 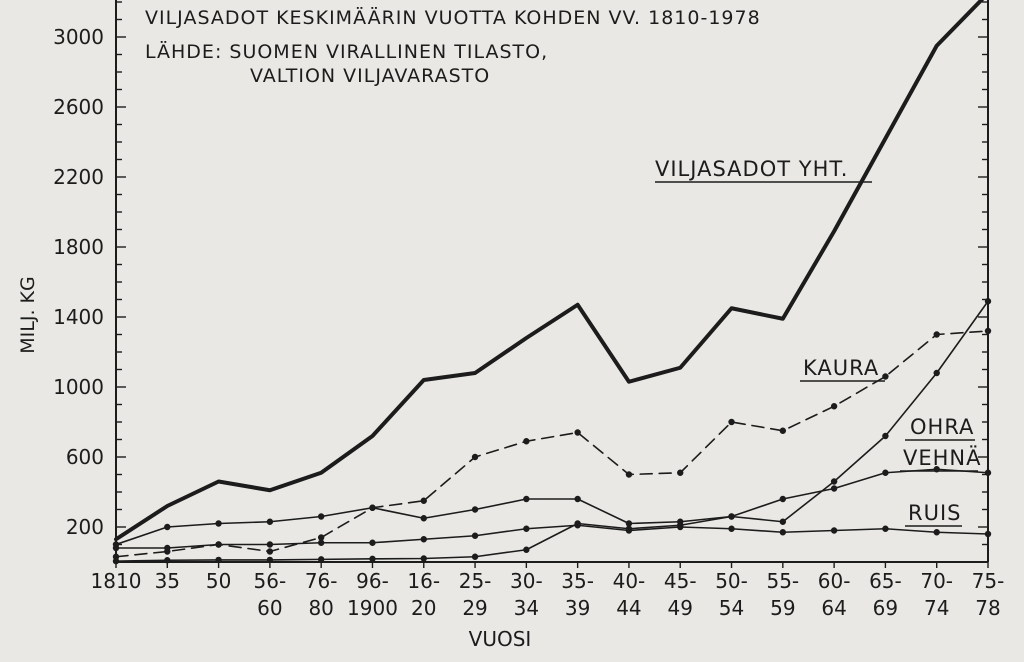 What do you see at coordinates (78, 177) in the screenshot?
I see `y-tick-label: 2200` at bounding box center [78, 177].